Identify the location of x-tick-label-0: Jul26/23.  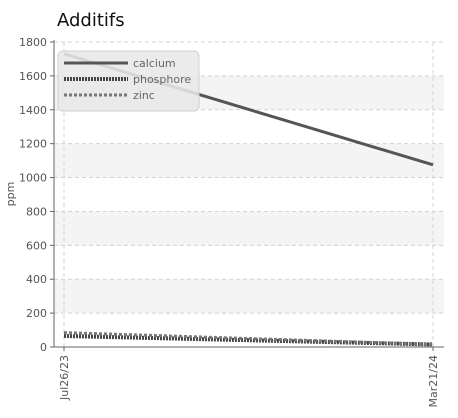
(64, 378).